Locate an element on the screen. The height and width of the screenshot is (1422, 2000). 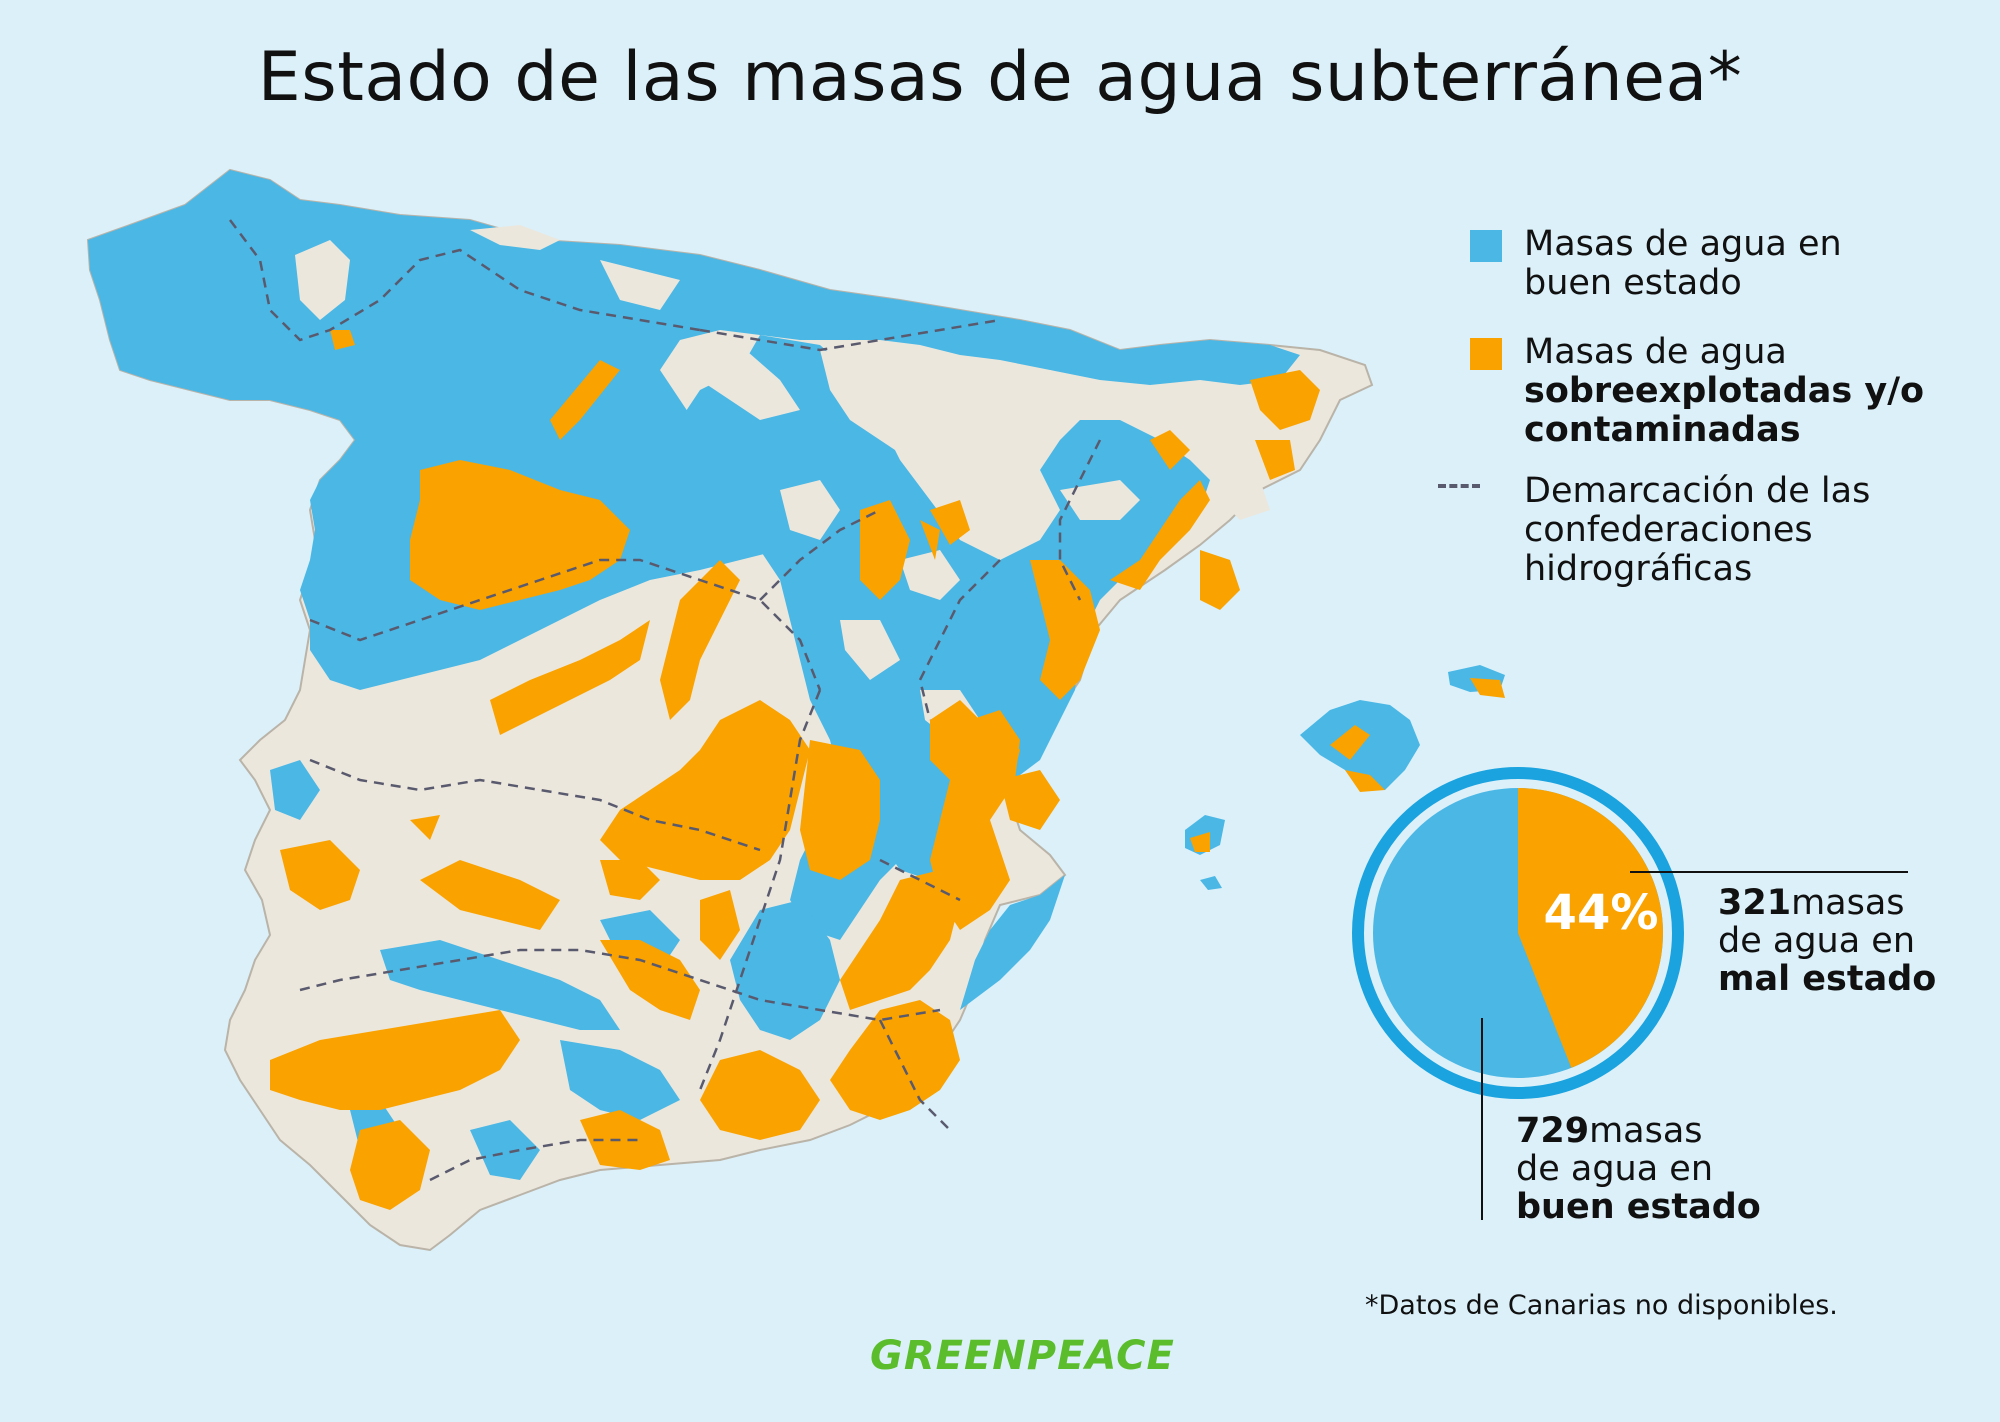
legend-border-swatch is located at coordinates (1459, 486).